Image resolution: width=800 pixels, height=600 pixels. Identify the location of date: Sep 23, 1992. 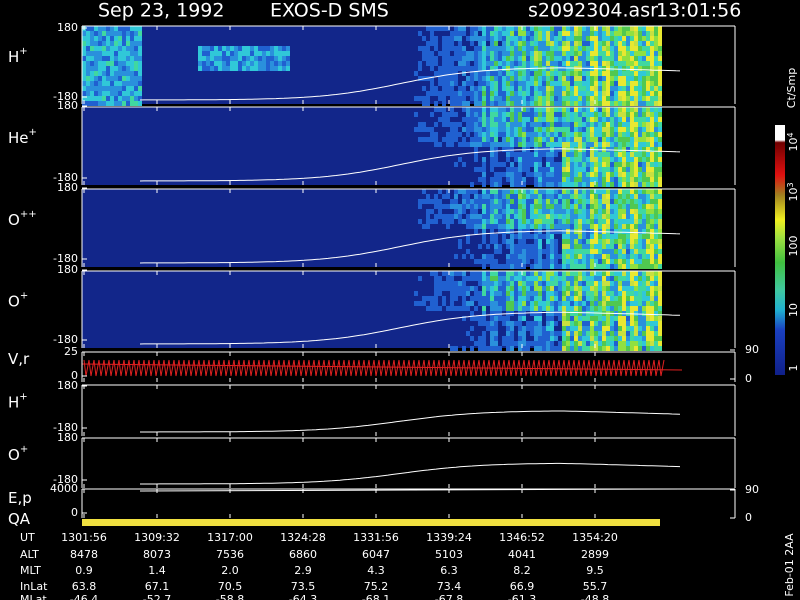
(161, 11).